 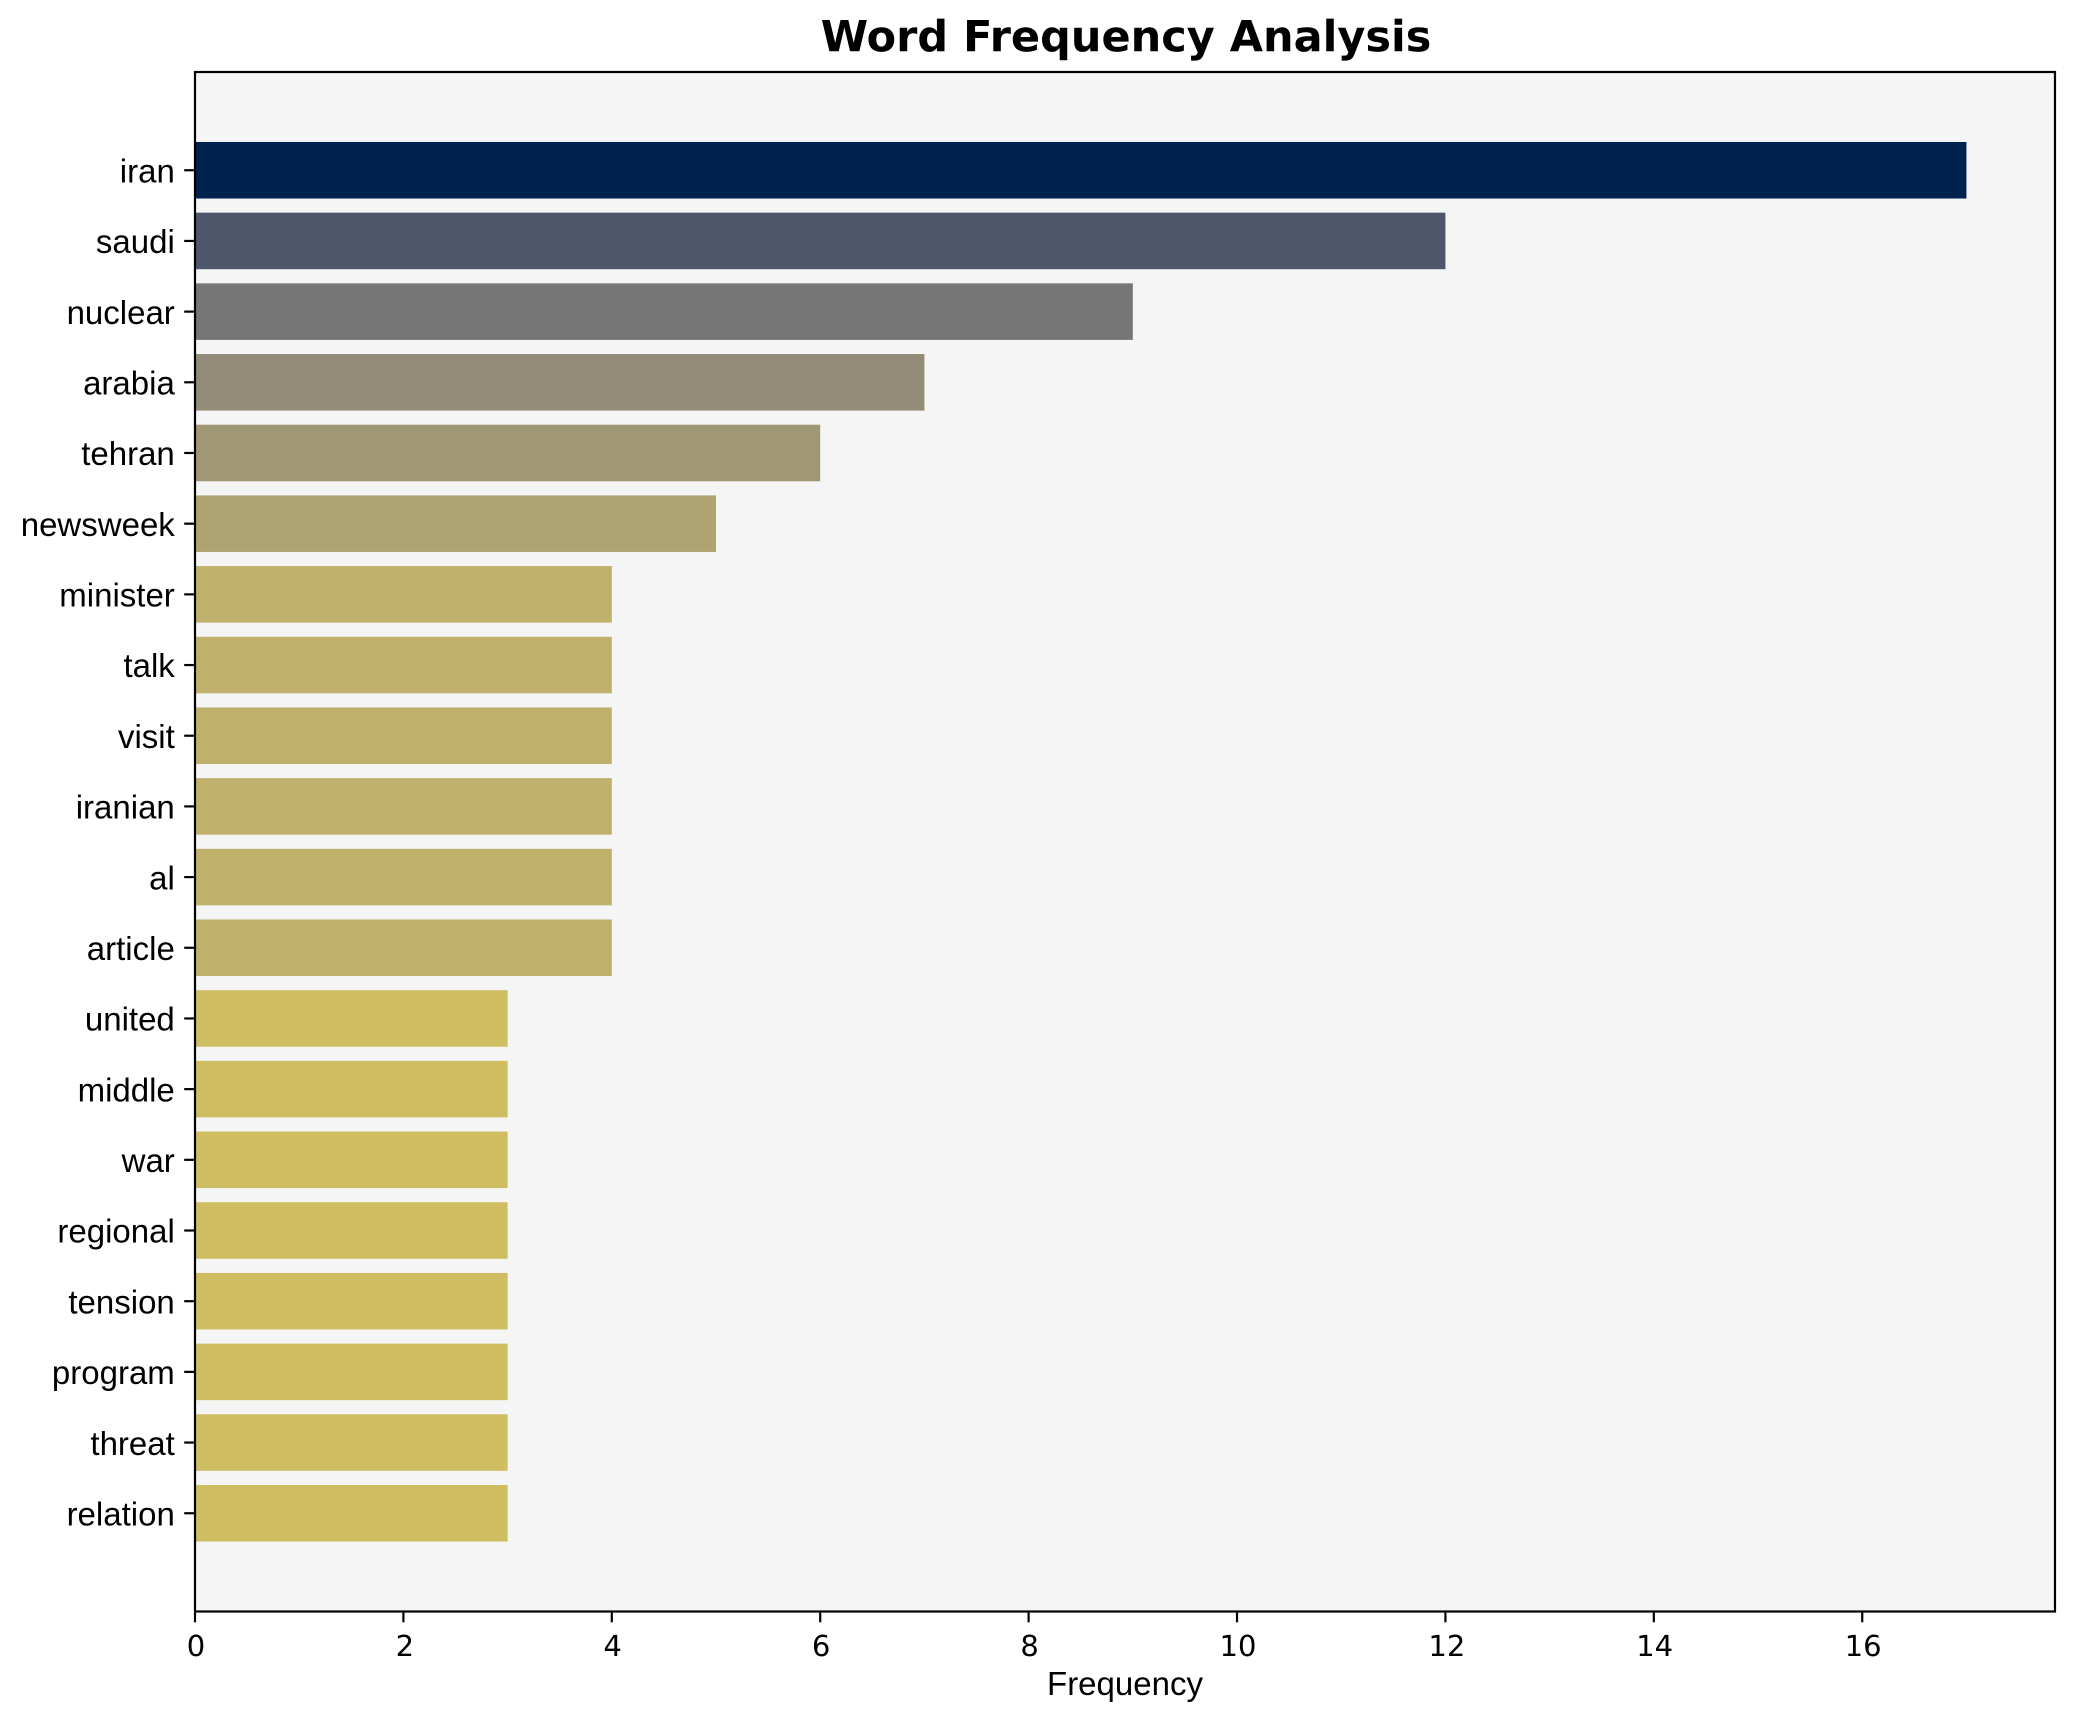 I want to click on svg-text: iranian, so click(x=125, y=807).